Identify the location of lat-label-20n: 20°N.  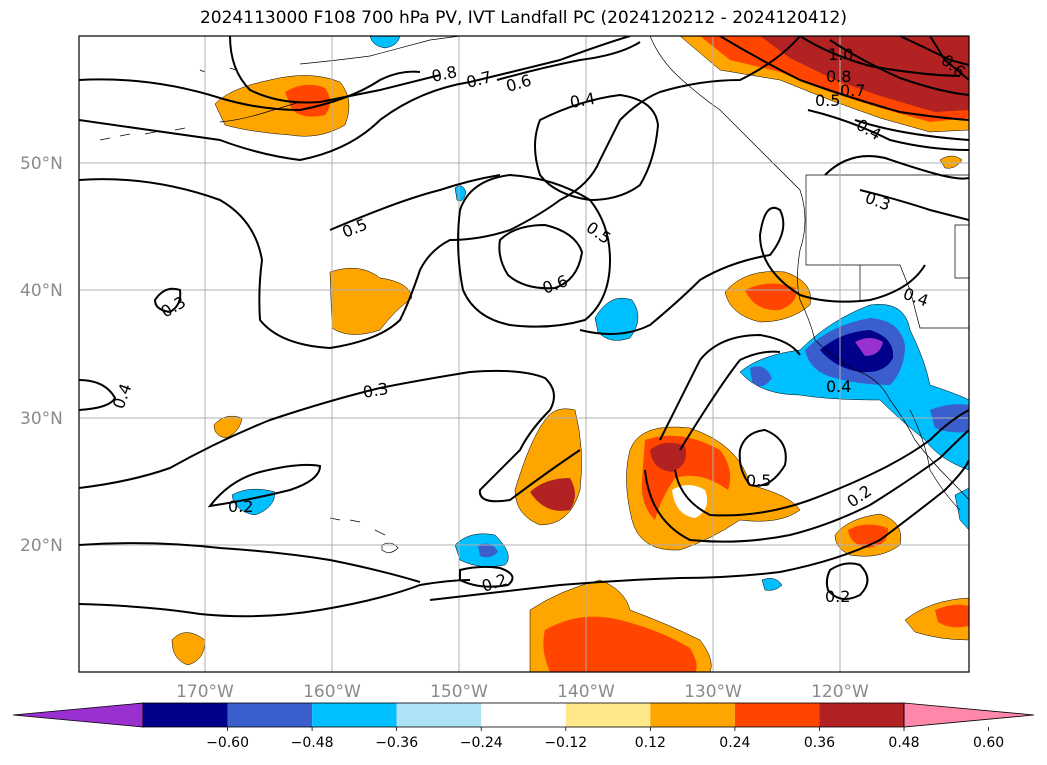
(41, 546).